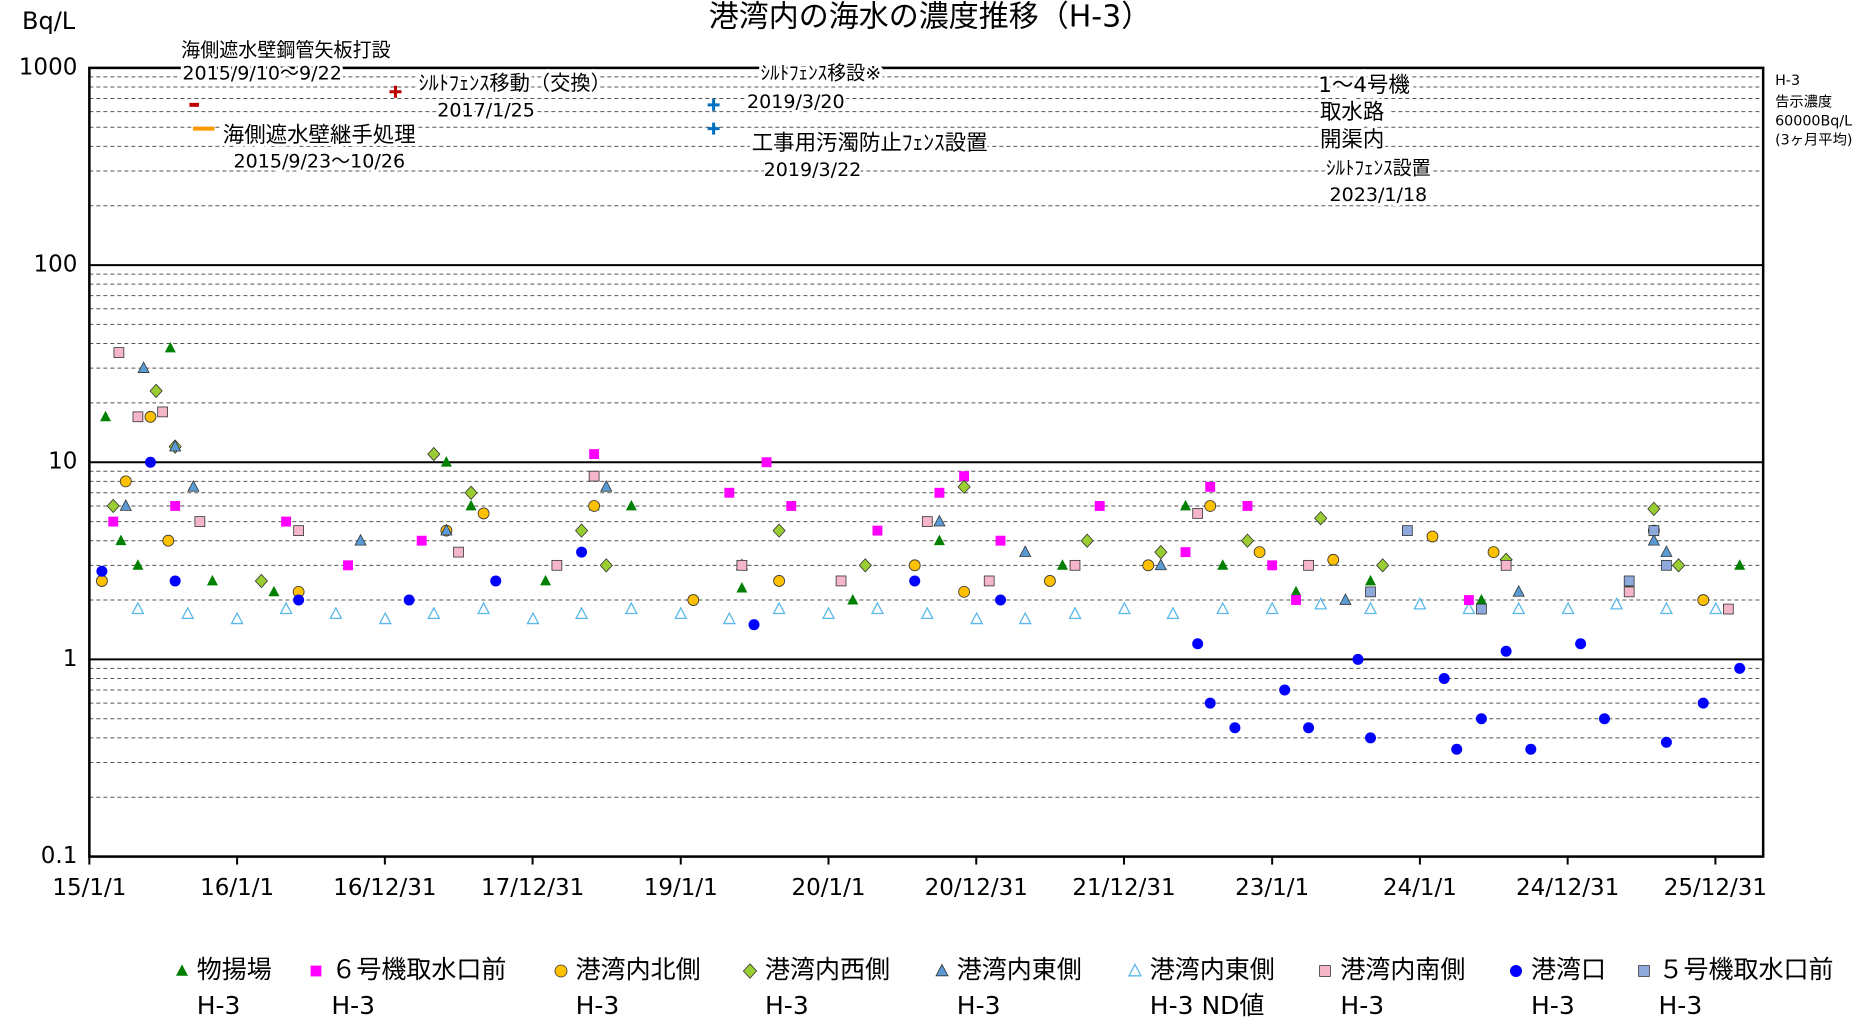  Describe the element at coordinates (1715, 888) in the screenshot. I see `x-tick-label: 25/12/31` at that location.